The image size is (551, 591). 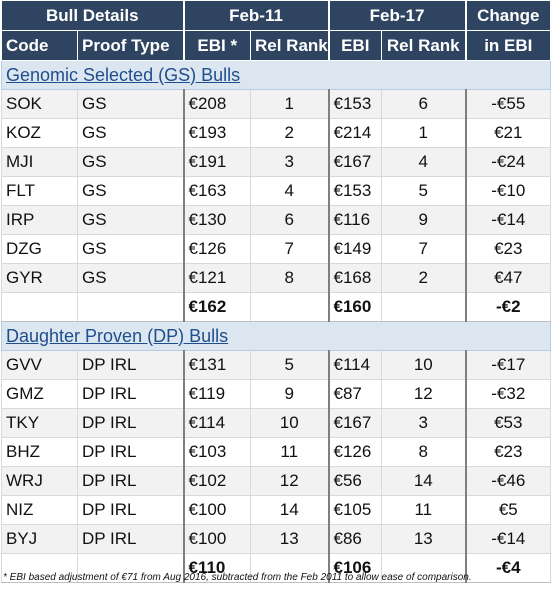 I want to click on ebi-feb17-cell: €87, so click(x=355, y=394).